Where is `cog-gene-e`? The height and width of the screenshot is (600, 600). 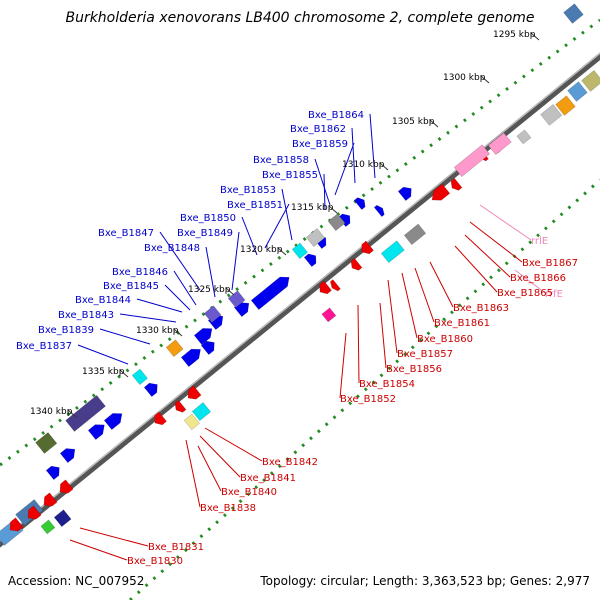
cog-gene-e is located at coordinates (85, 413).